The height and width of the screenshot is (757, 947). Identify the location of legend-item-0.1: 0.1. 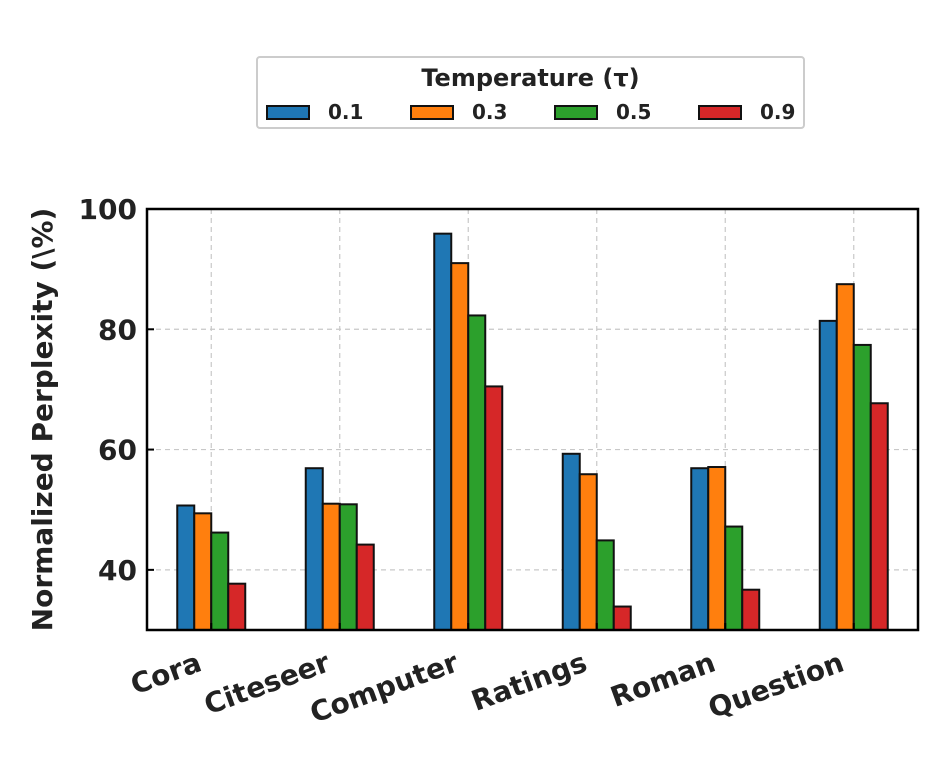
(314, 112).